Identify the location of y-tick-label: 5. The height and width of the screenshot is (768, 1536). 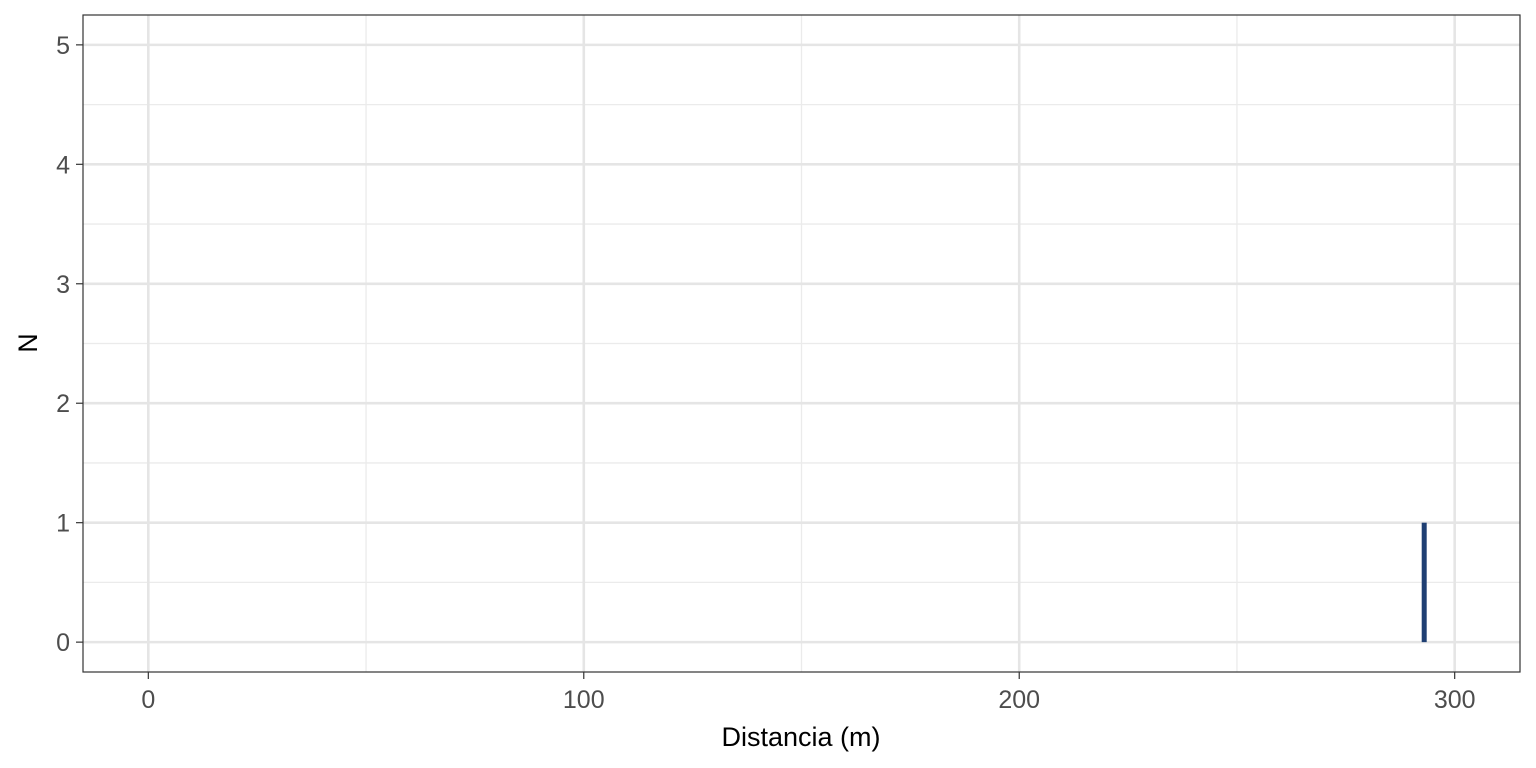
(63, 46).